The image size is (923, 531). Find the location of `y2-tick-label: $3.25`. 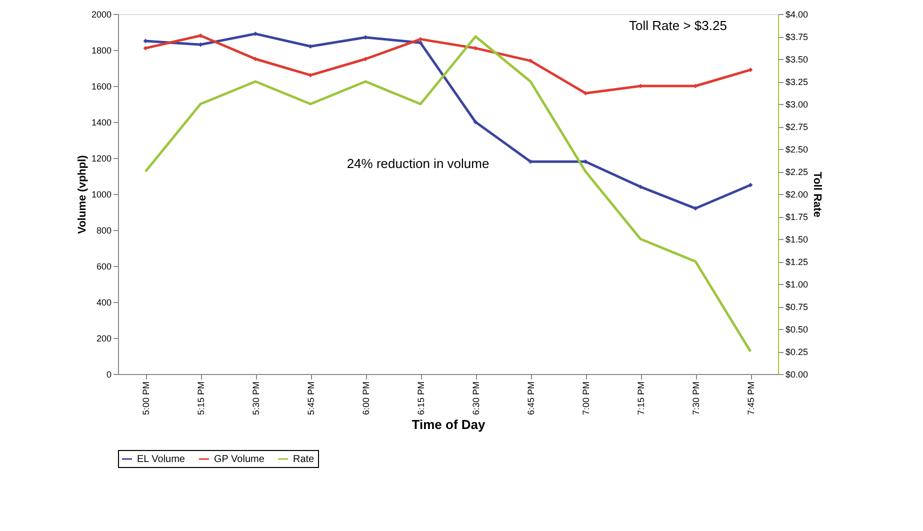

y2-tick-label: $3.25 is located at coordinates (797, 82).